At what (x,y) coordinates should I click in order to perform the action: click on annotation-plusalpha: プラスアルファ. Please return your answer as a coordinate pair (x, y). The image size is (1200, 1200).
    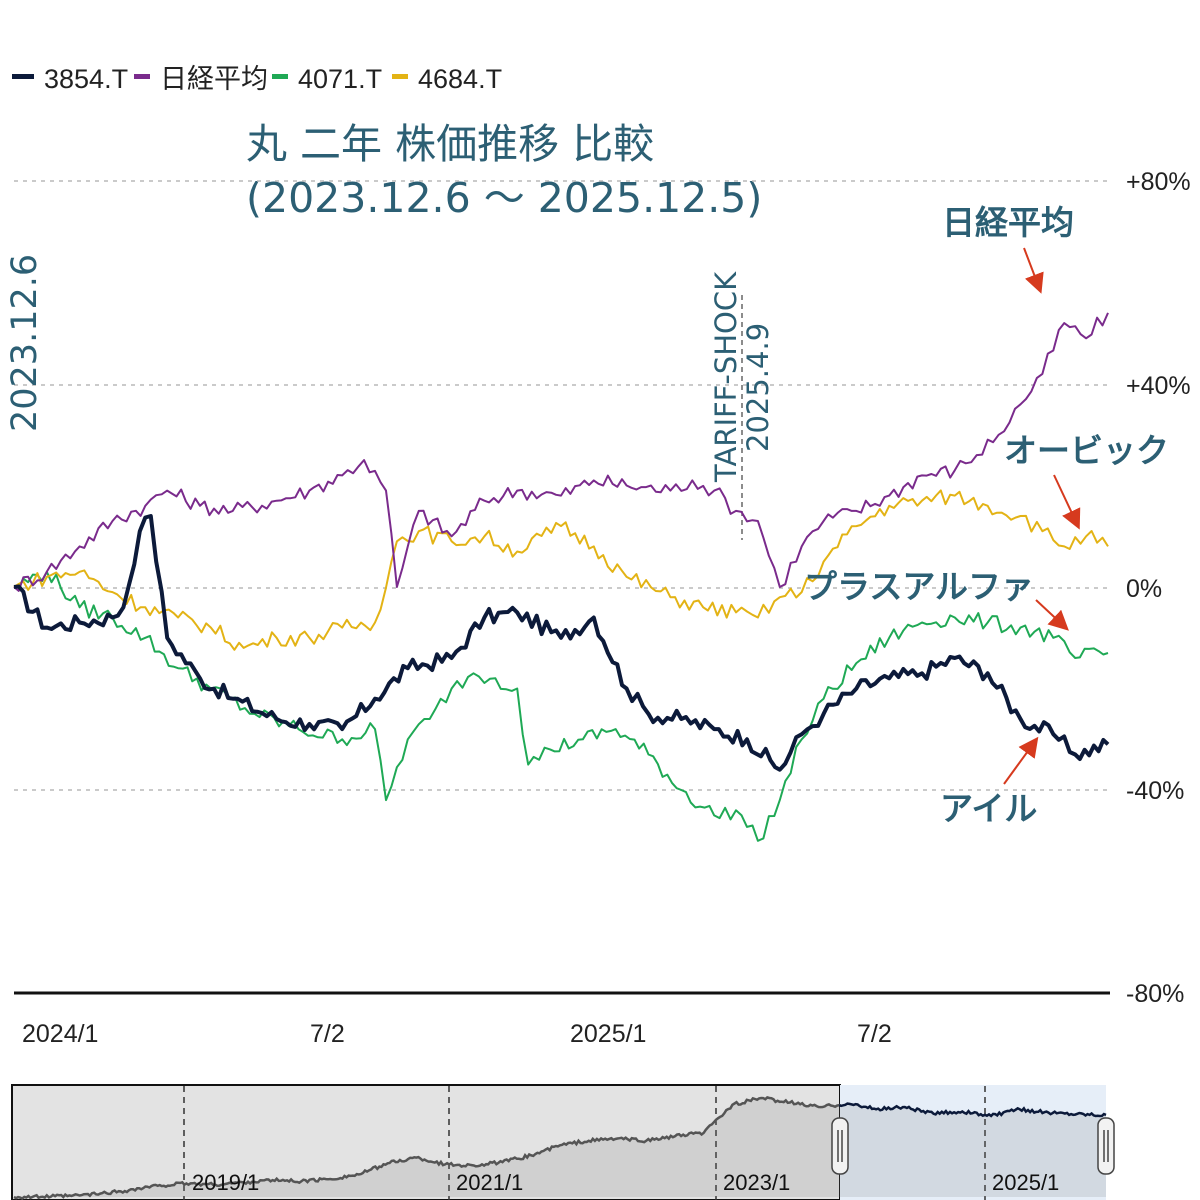
    Looking at the image, I should click on (919, 586).